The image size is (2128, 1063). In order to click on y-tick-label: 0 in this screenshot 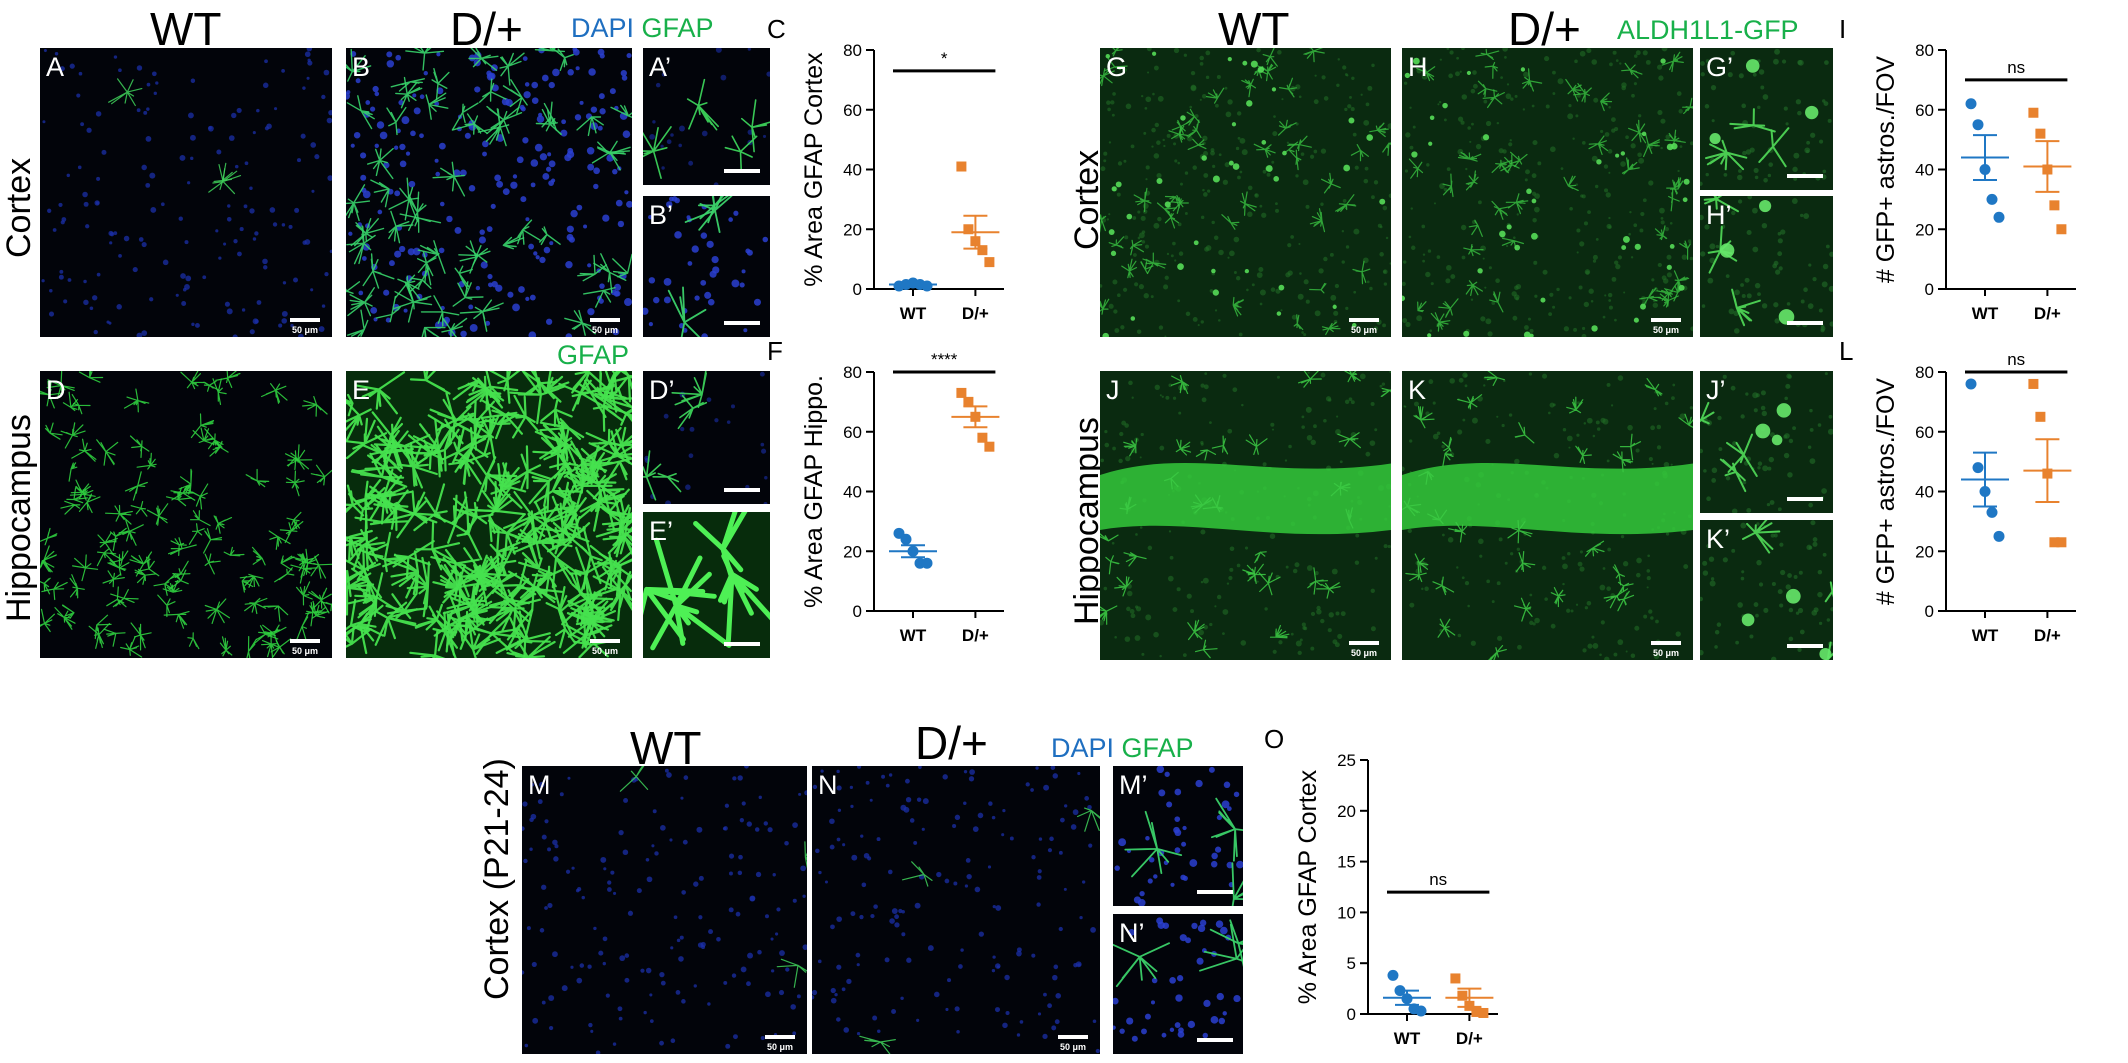, I will do `click(857, 611)`.